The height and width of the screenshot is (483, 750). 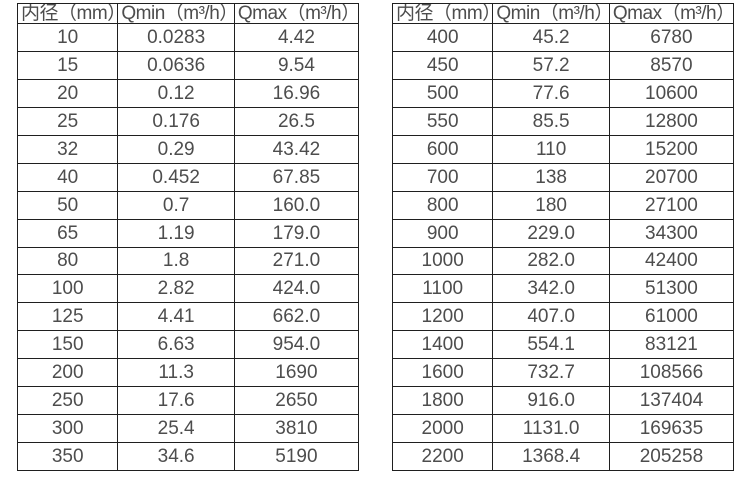 What do you see at coordinates (188, 373) in the screenshot?
I see `table-row: 200 11.3 1690` at bounding box center [188, 373].